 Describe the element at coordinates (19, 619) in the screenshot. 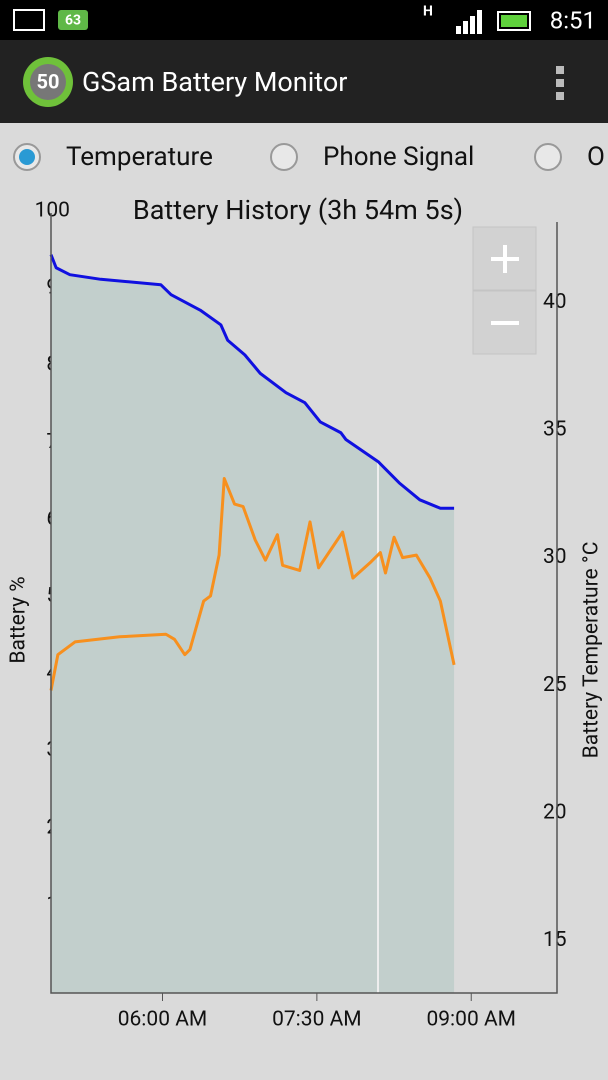

I see `y-axis-label: Battery %` at that location.